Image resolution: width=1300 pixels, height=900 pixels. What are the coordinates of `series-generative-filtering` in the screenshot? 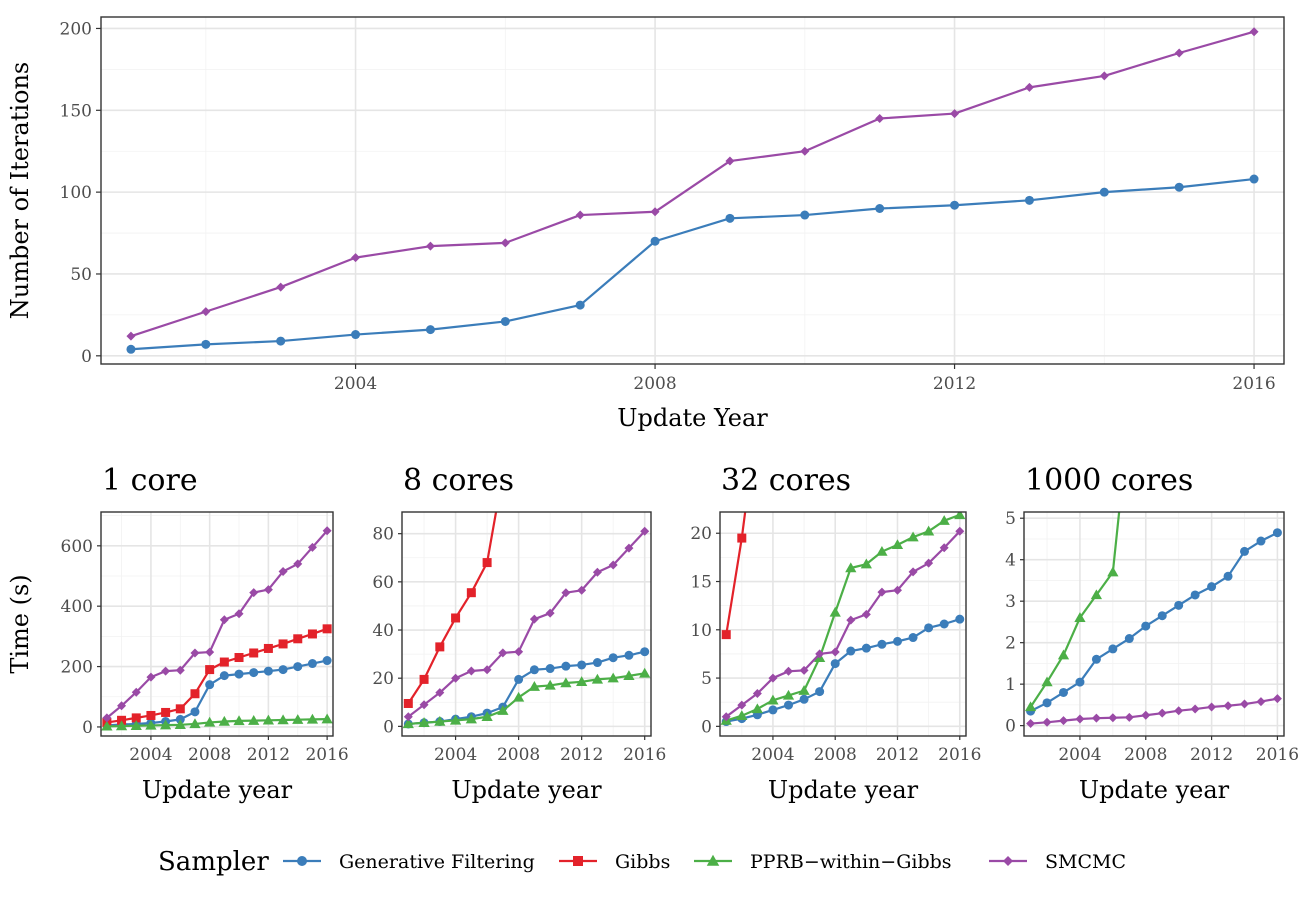 It's located at (843, 670).